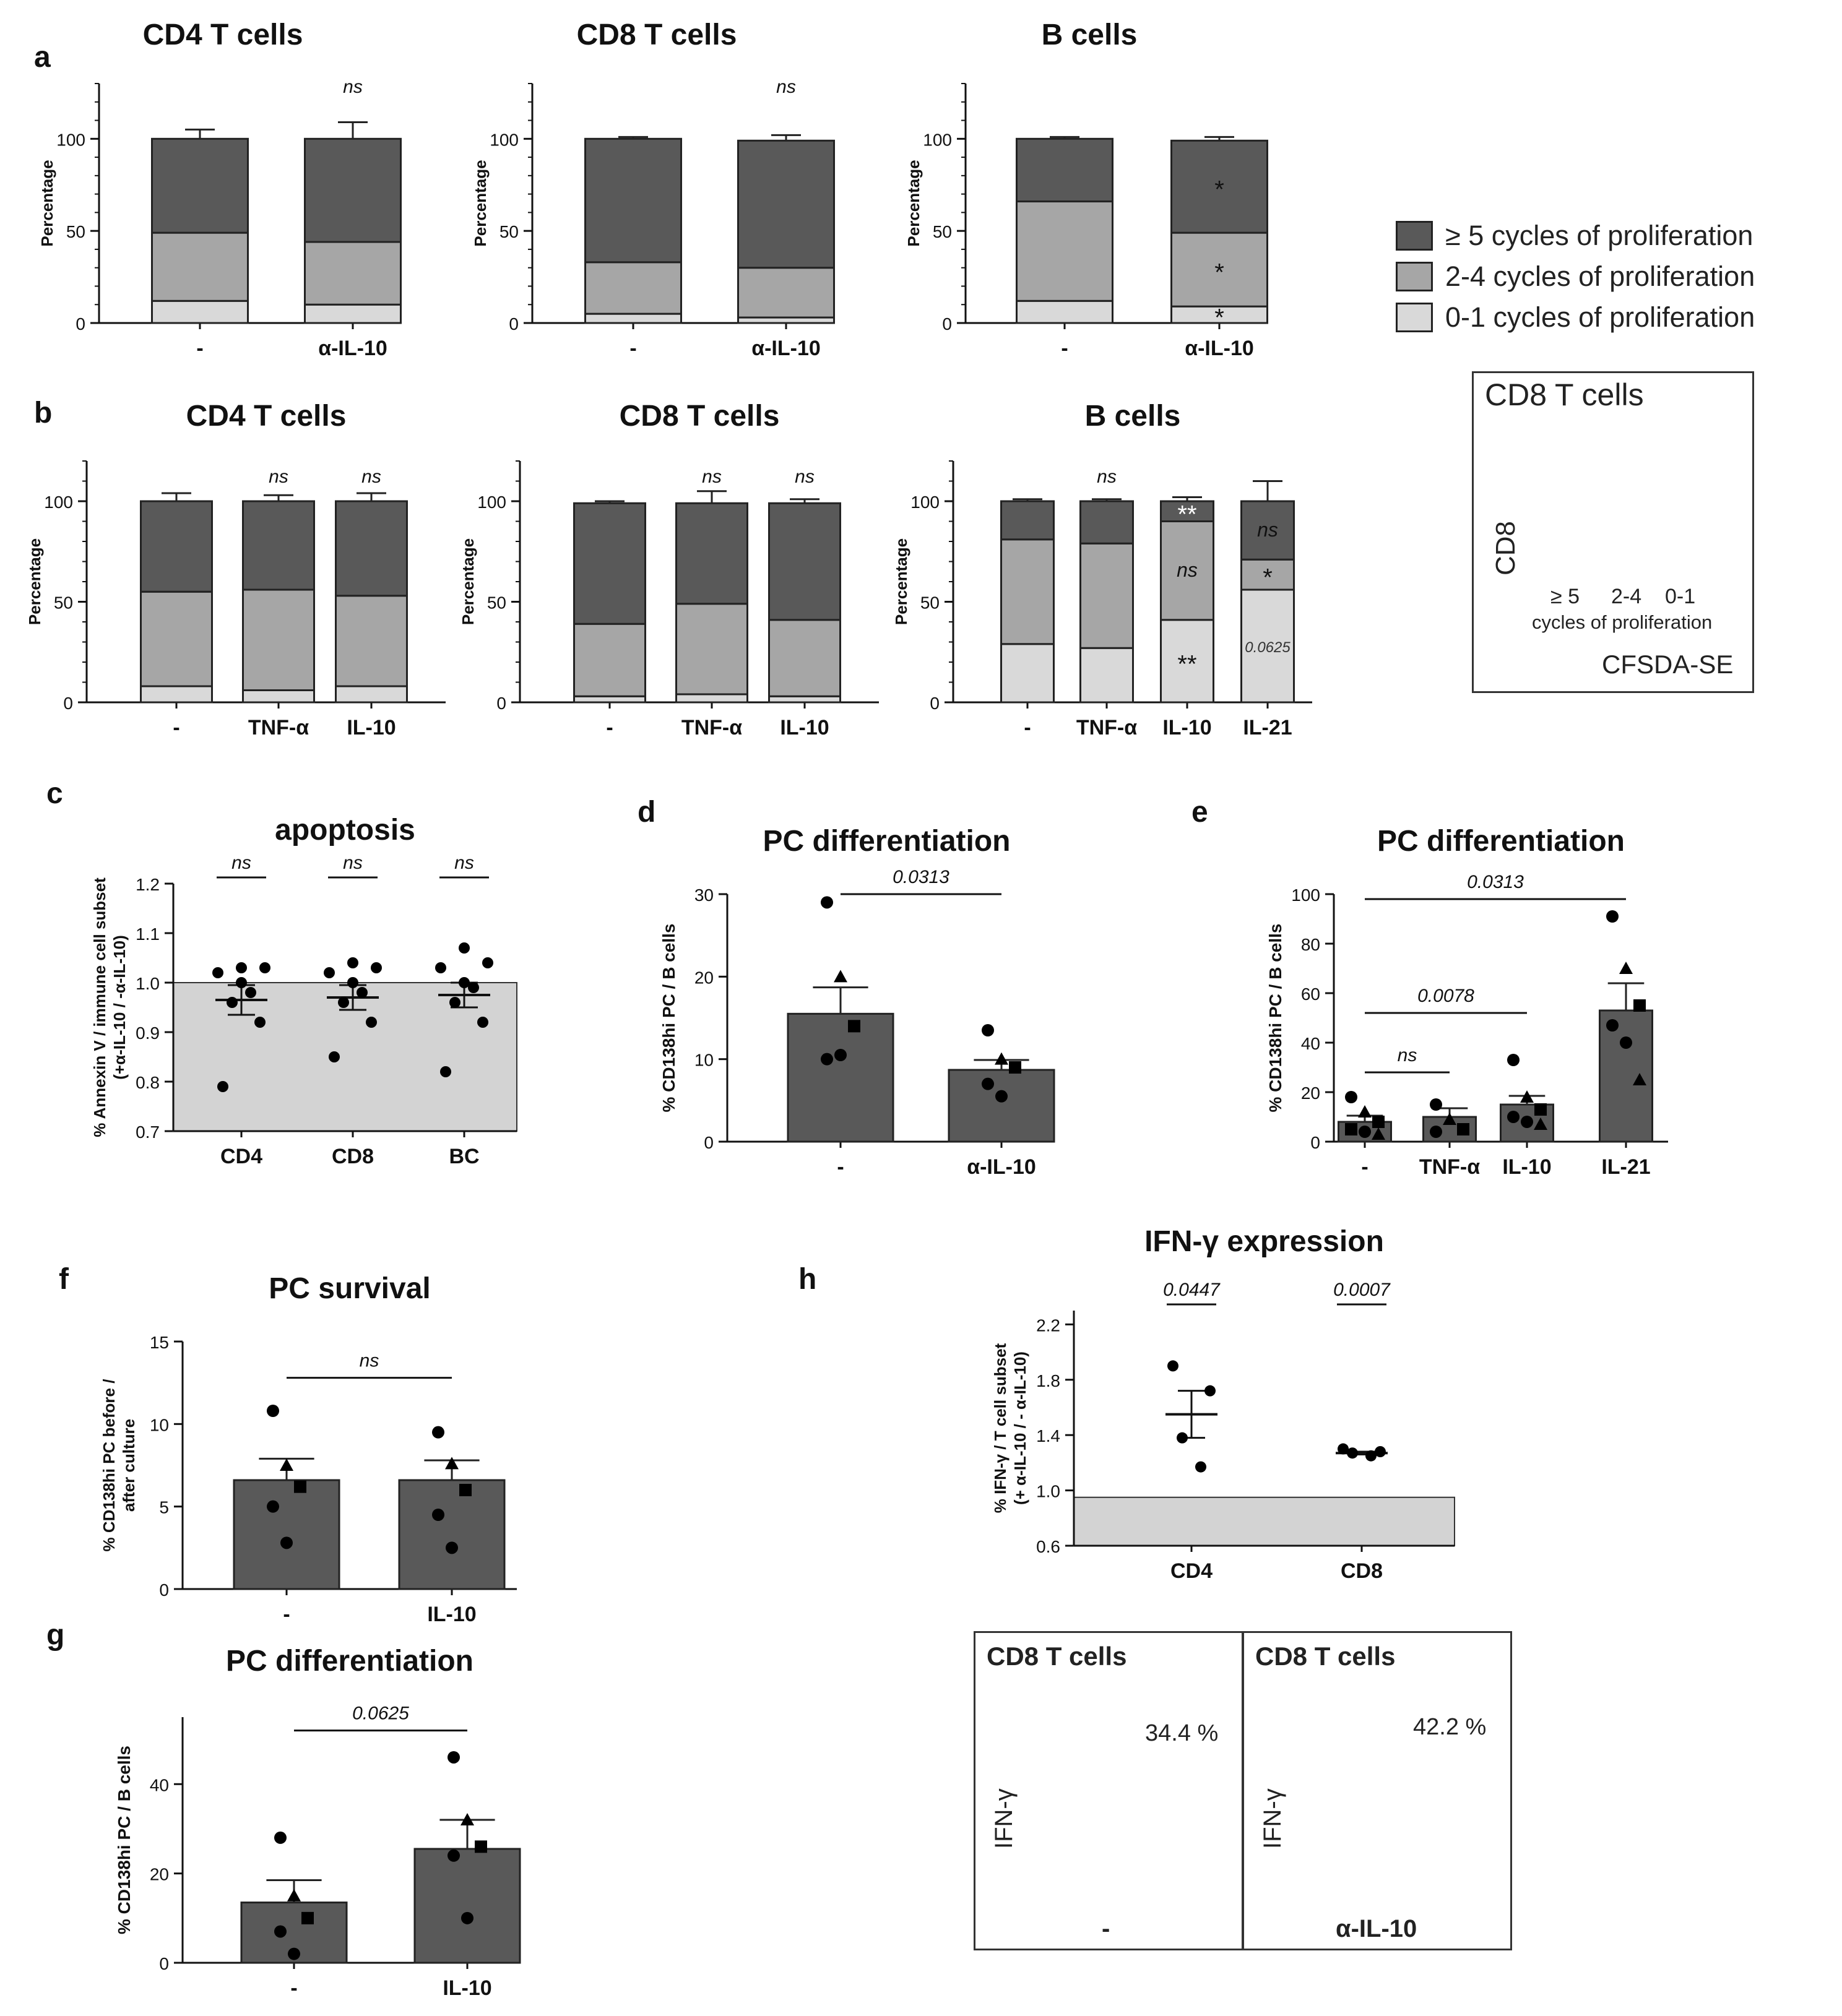 The width and height of the screenshot is (1842, 2016). What do you see at coordinates (1622, 622) in the screenshot?
I see `gate-caption: cycles of proliferation` at bounding box center [1622, 622].